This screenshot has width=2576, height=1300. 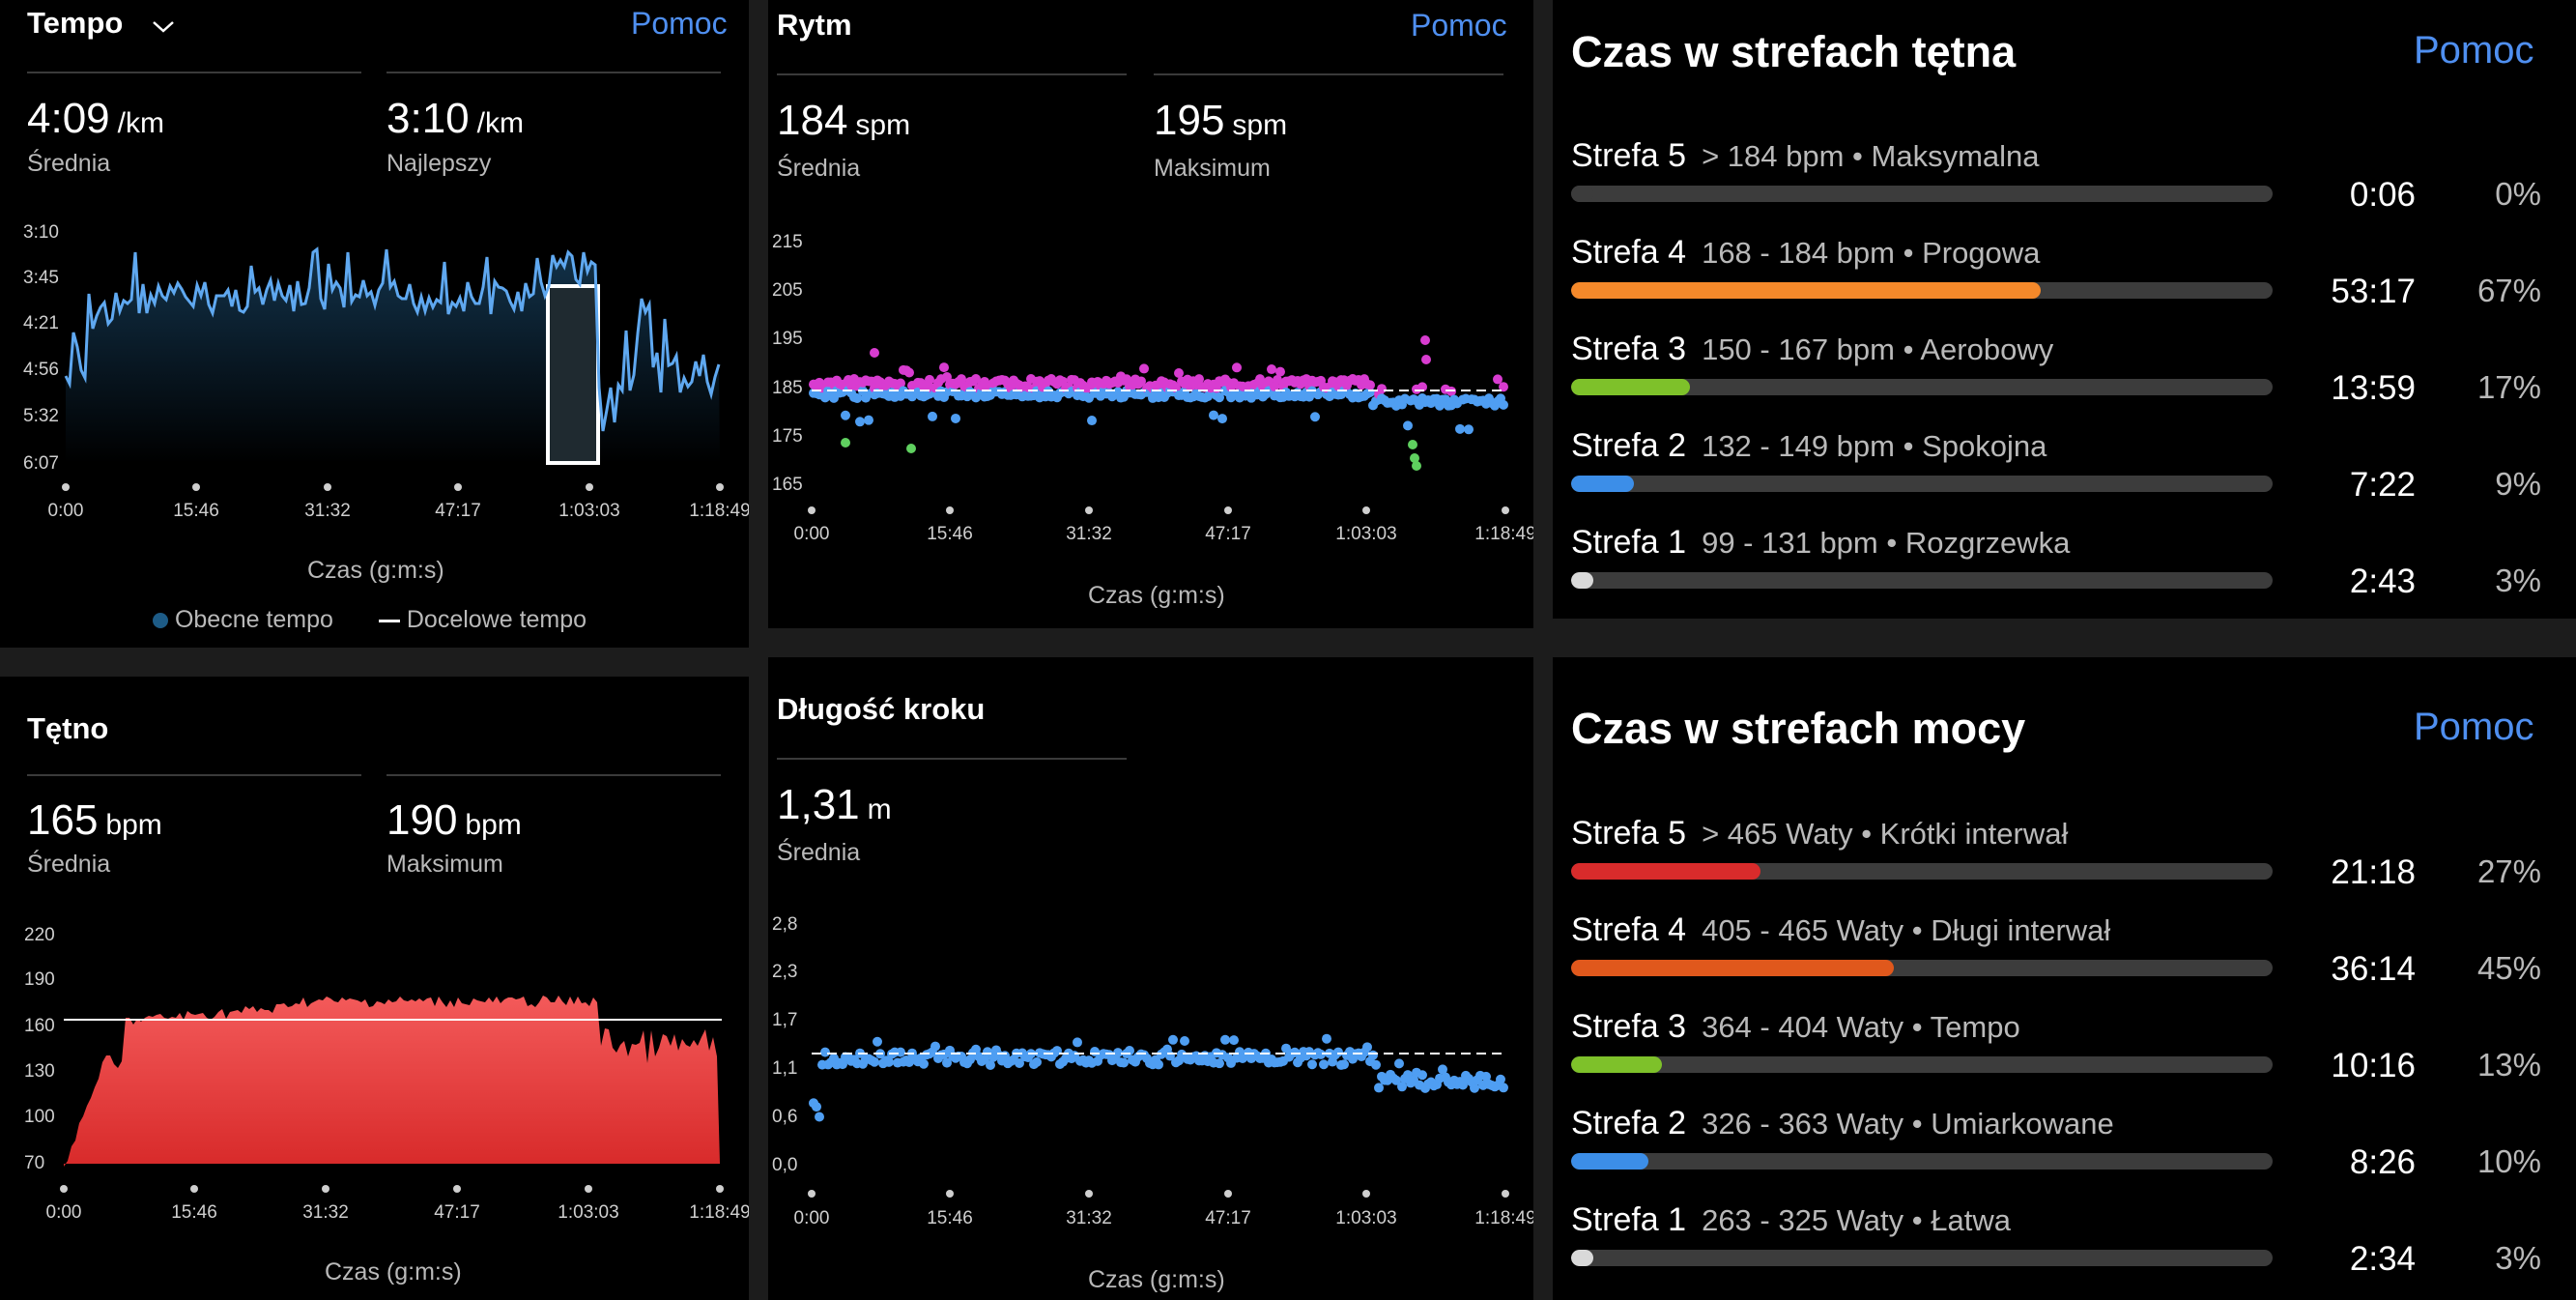 I want to click on zone-label: Strefa 2 326 - 363 Waty • Umiarkowane, so click(x=1843, y=1123).